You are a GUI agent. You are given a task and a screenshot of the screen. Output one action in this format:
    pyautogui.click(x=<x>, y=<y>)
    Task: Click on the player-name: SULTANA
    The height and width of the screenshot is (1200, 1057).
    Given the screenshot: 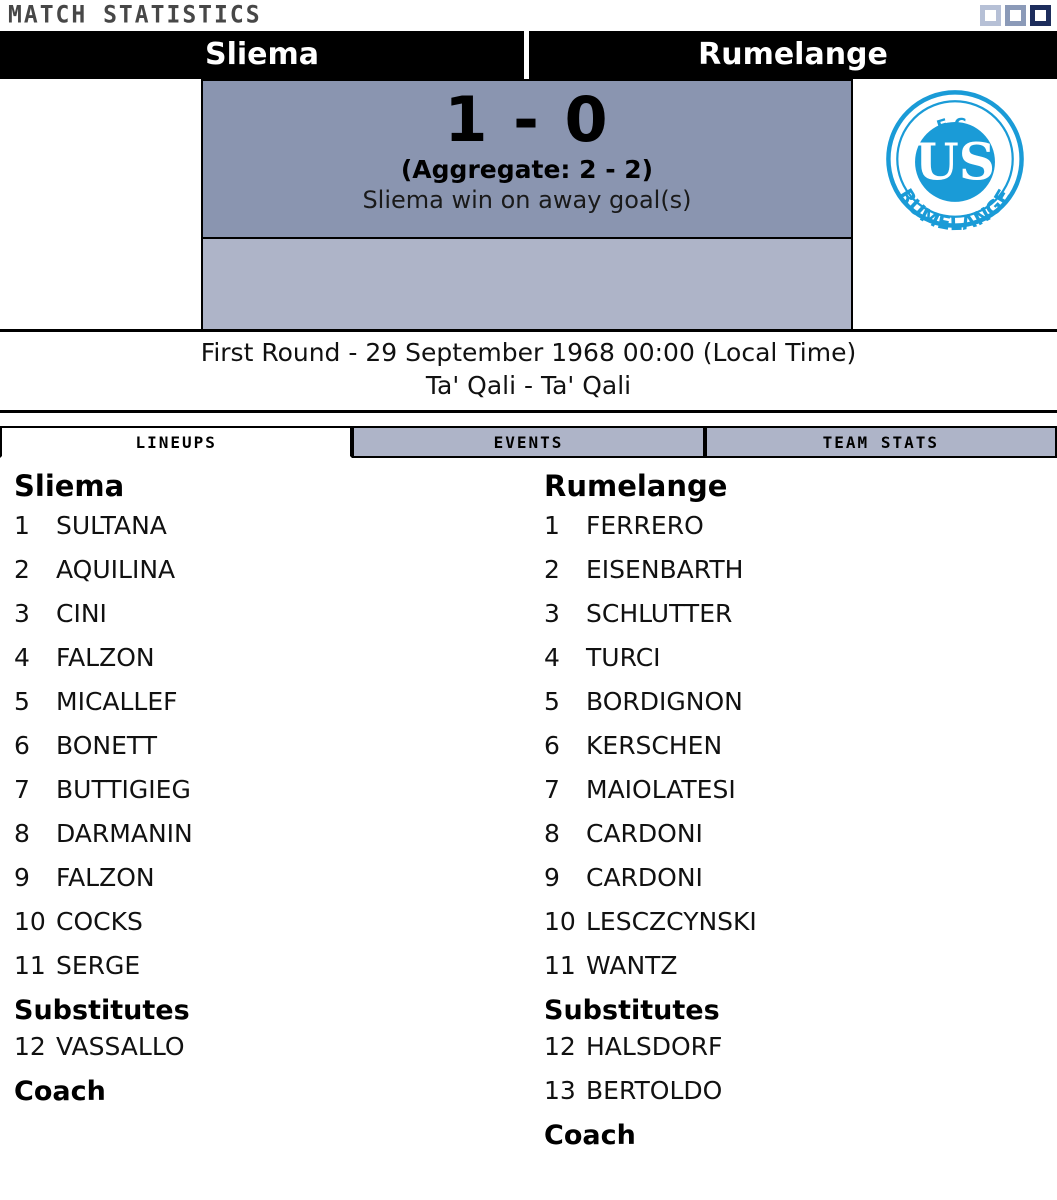 What is the action you would take?
    pyautogui.click(x=111, y=525)
    